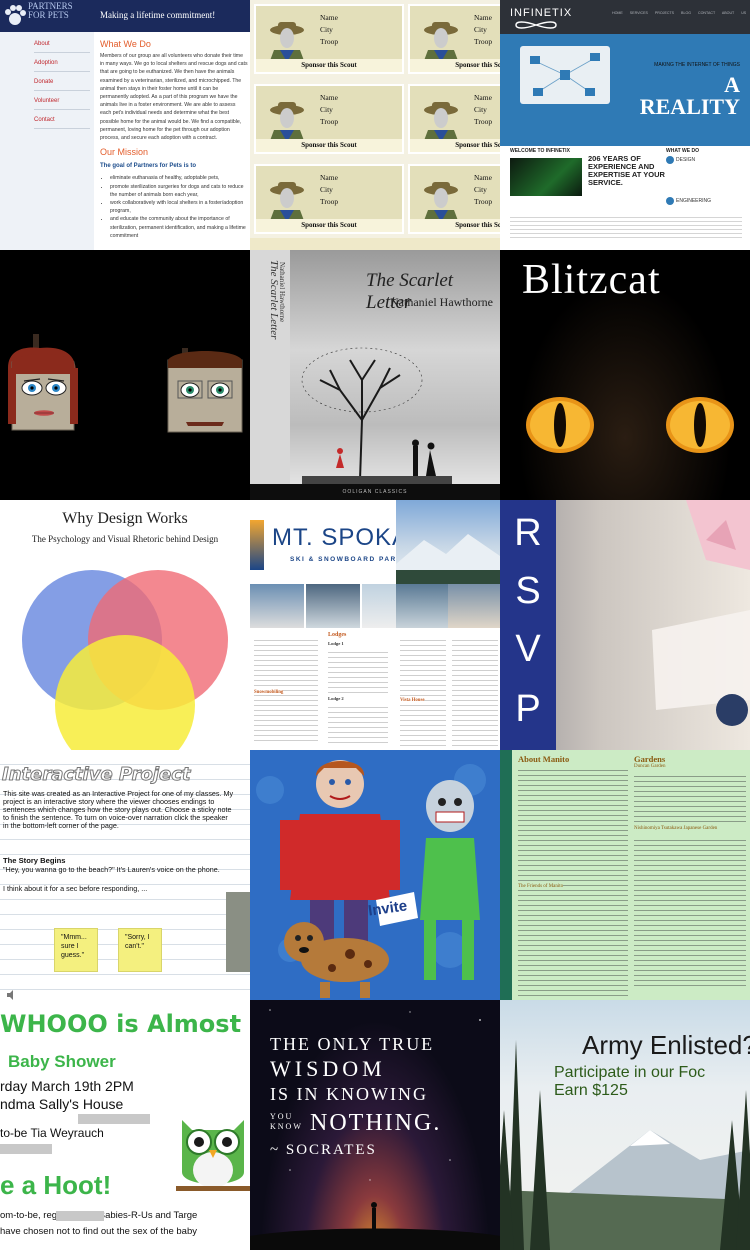 The height and width of the screenshot is (1250, 750). I want to click on book-title: The Scarlet Letter, so click(410, 291).